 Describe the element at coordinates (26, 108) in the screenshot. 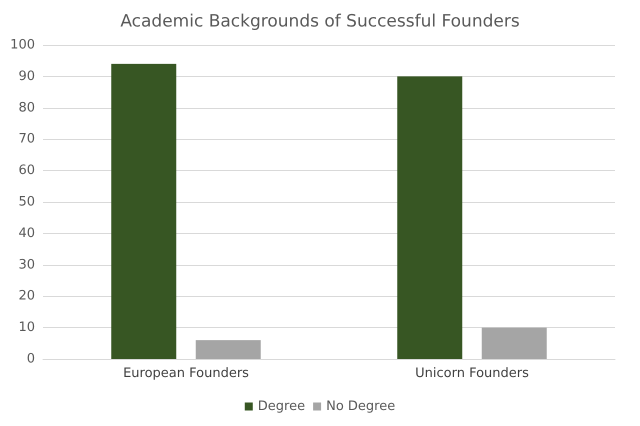

I see `y-tick-label: 80` at that location.